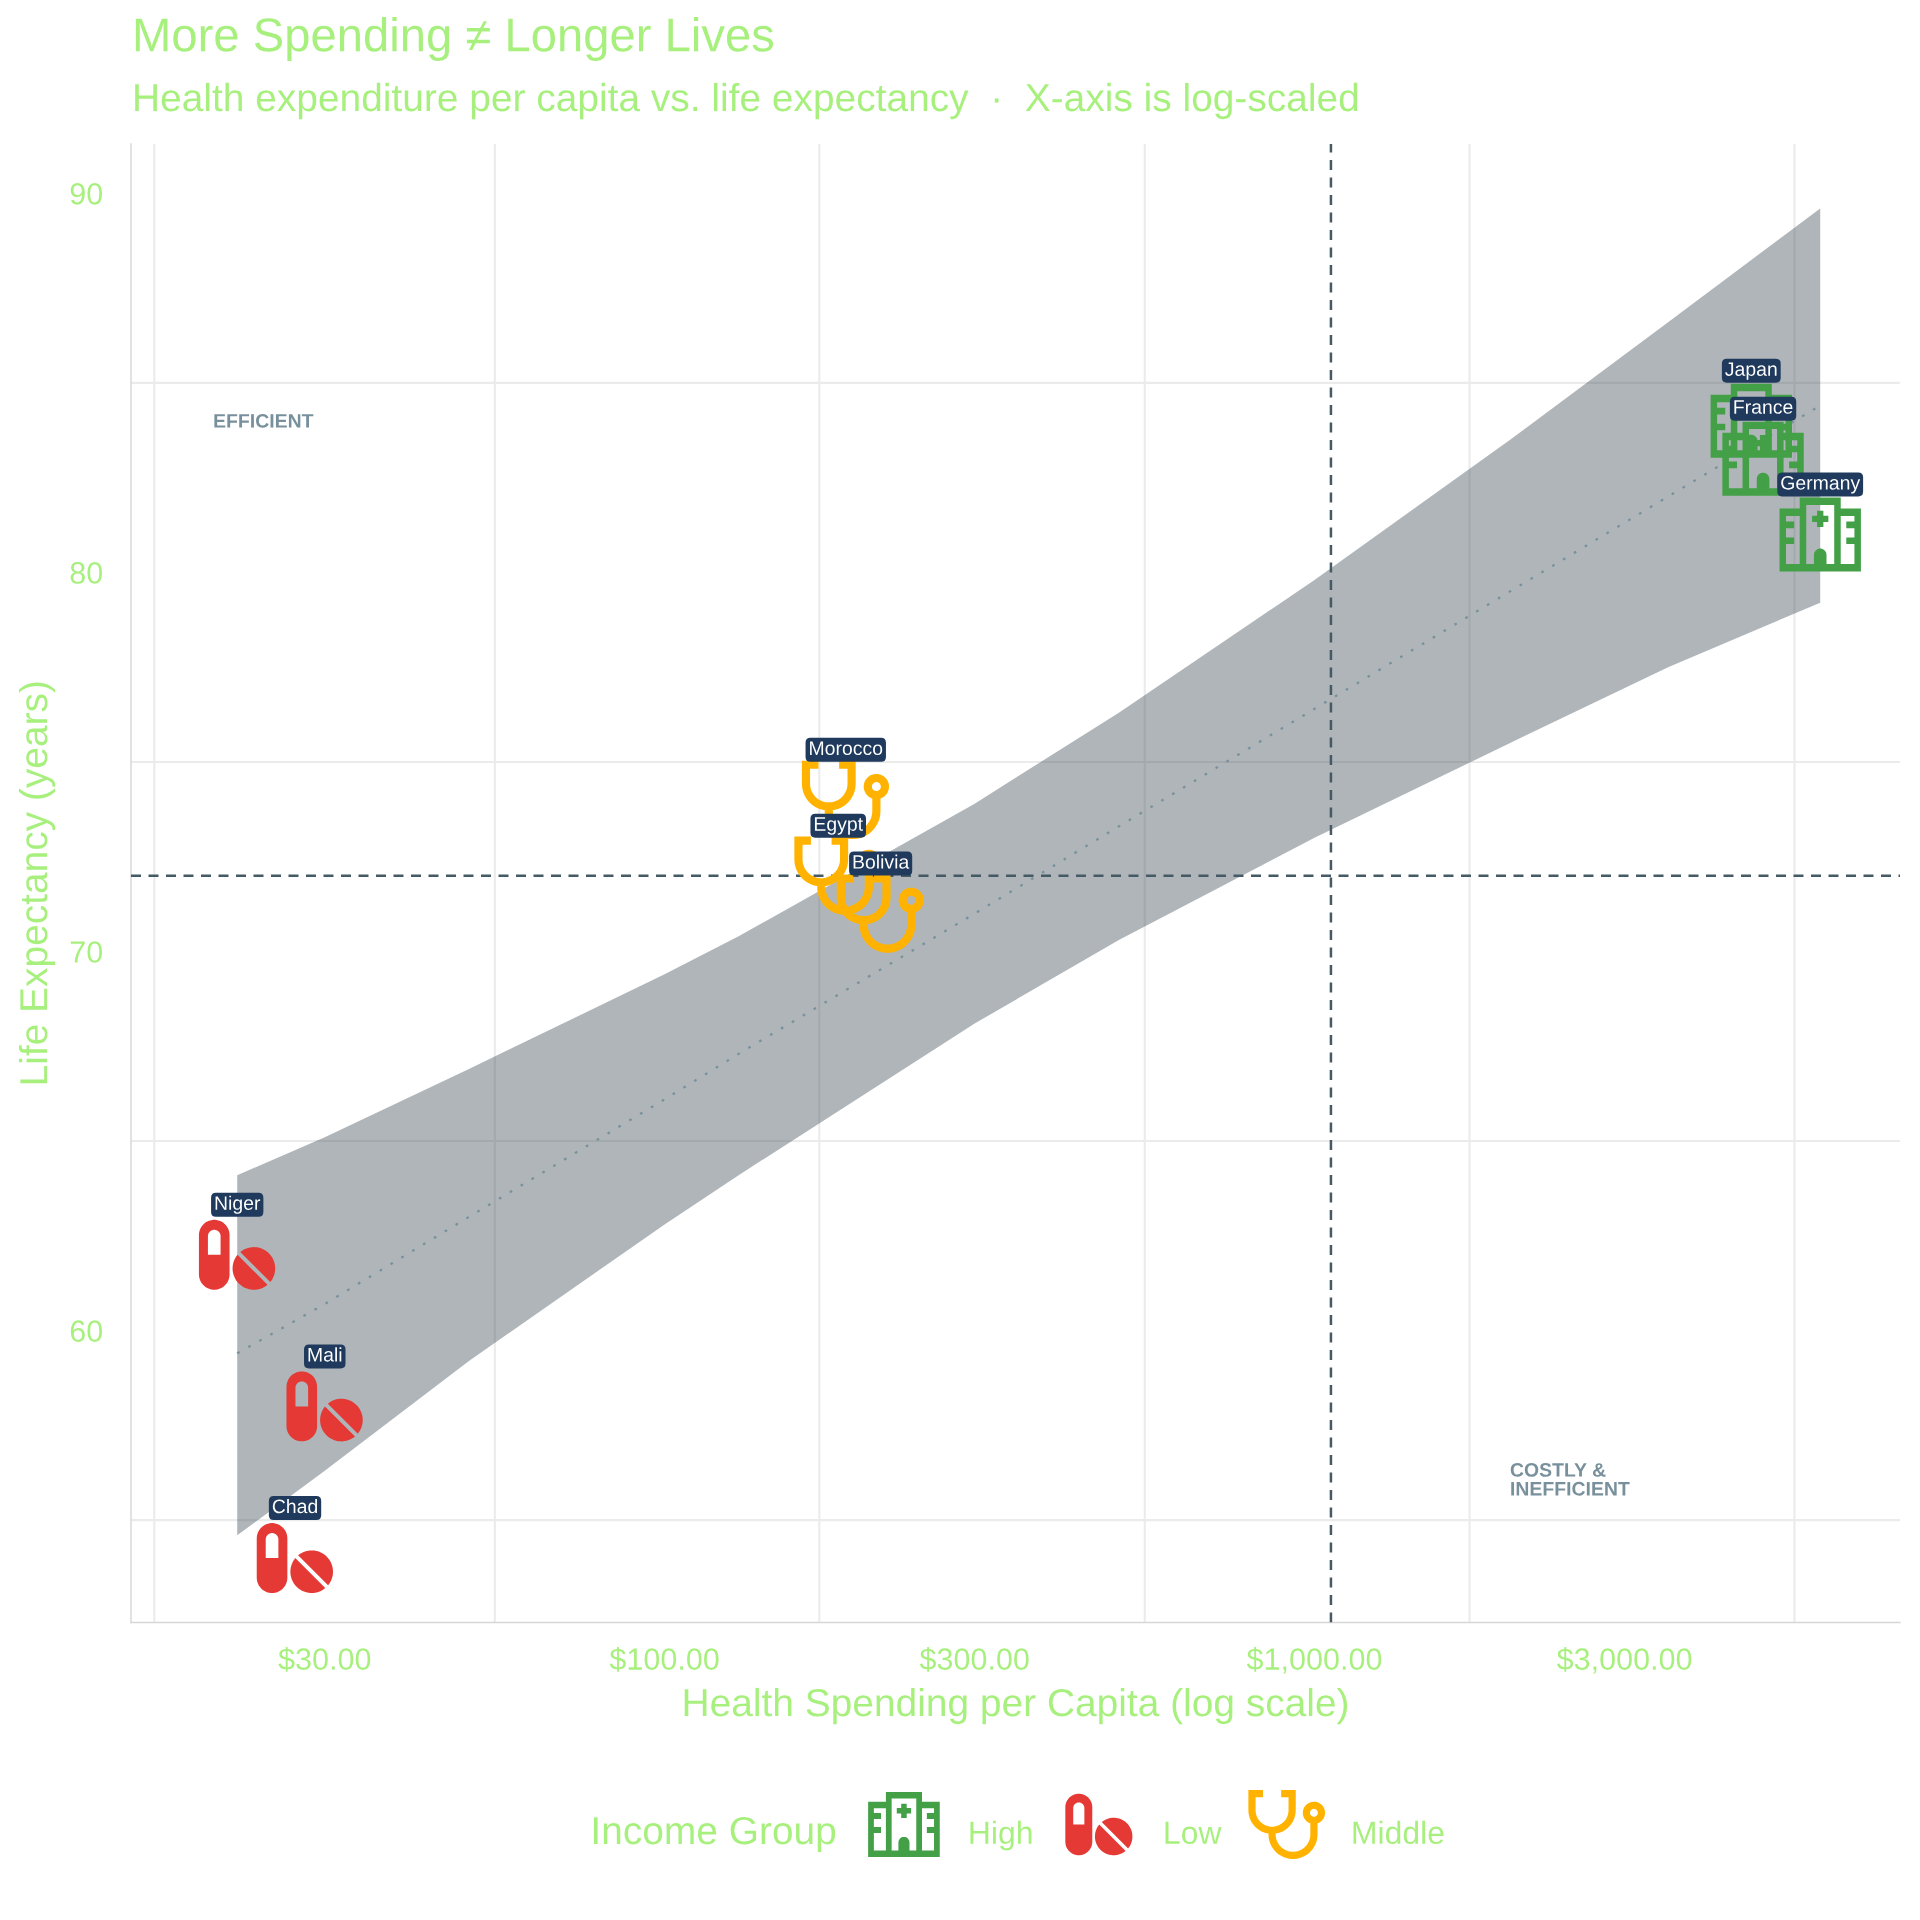 The height and width of the screenshot is (1920, 1920). What do you see at coordinates (1624, 1660) in the screenshot?
I see `x-tick-label: $3,000.00` at bounding box center [1624, 1660].